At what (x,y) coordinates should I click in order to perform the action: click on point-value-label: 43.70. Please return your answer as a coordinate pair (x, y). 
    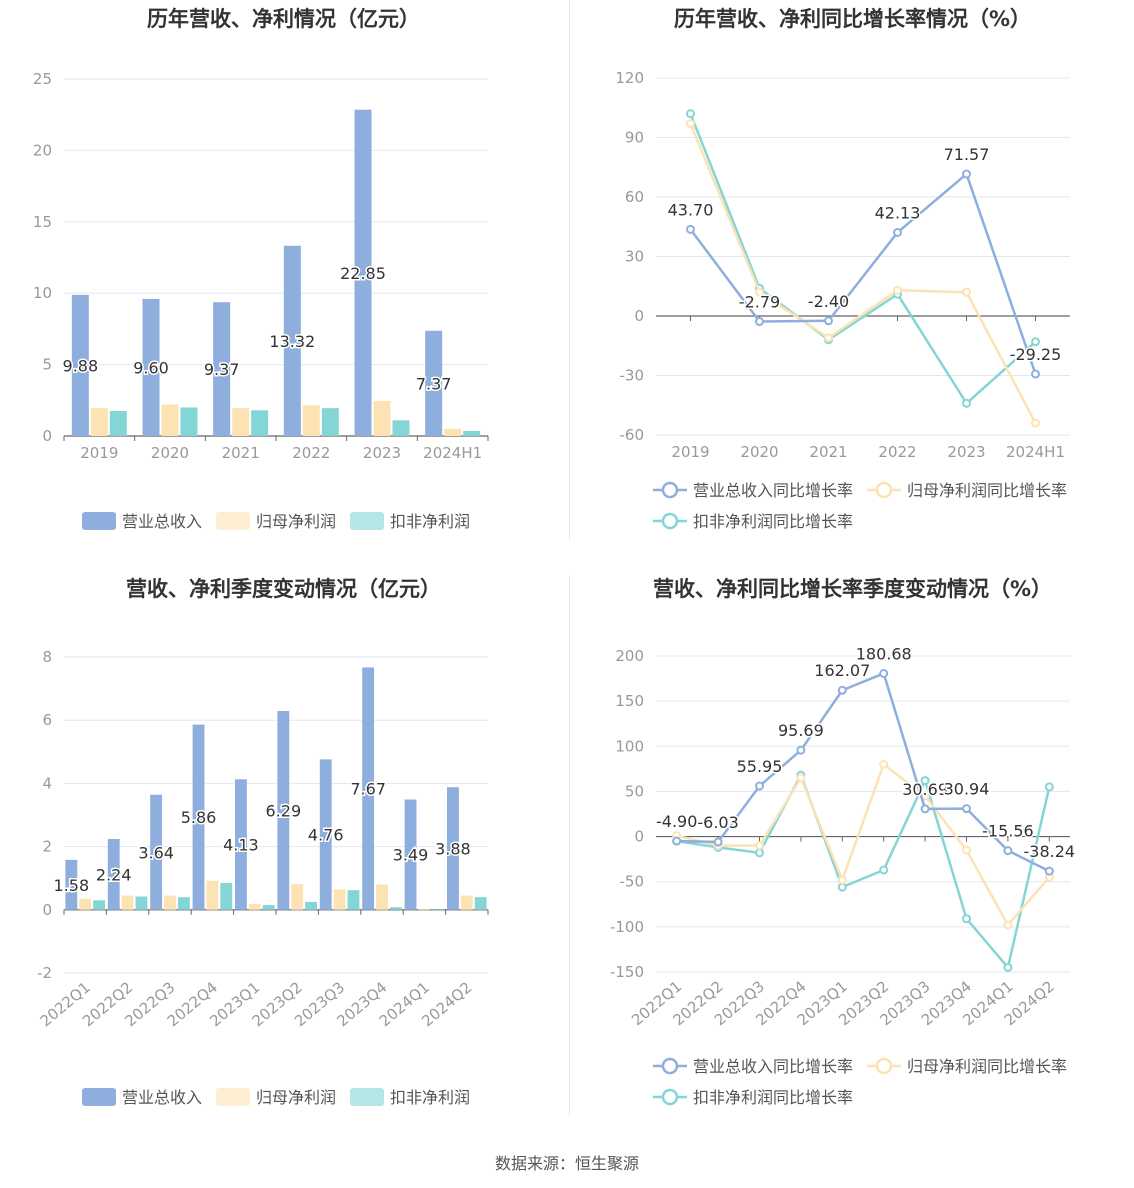
    Looking at the image, I should click on (691, 209).